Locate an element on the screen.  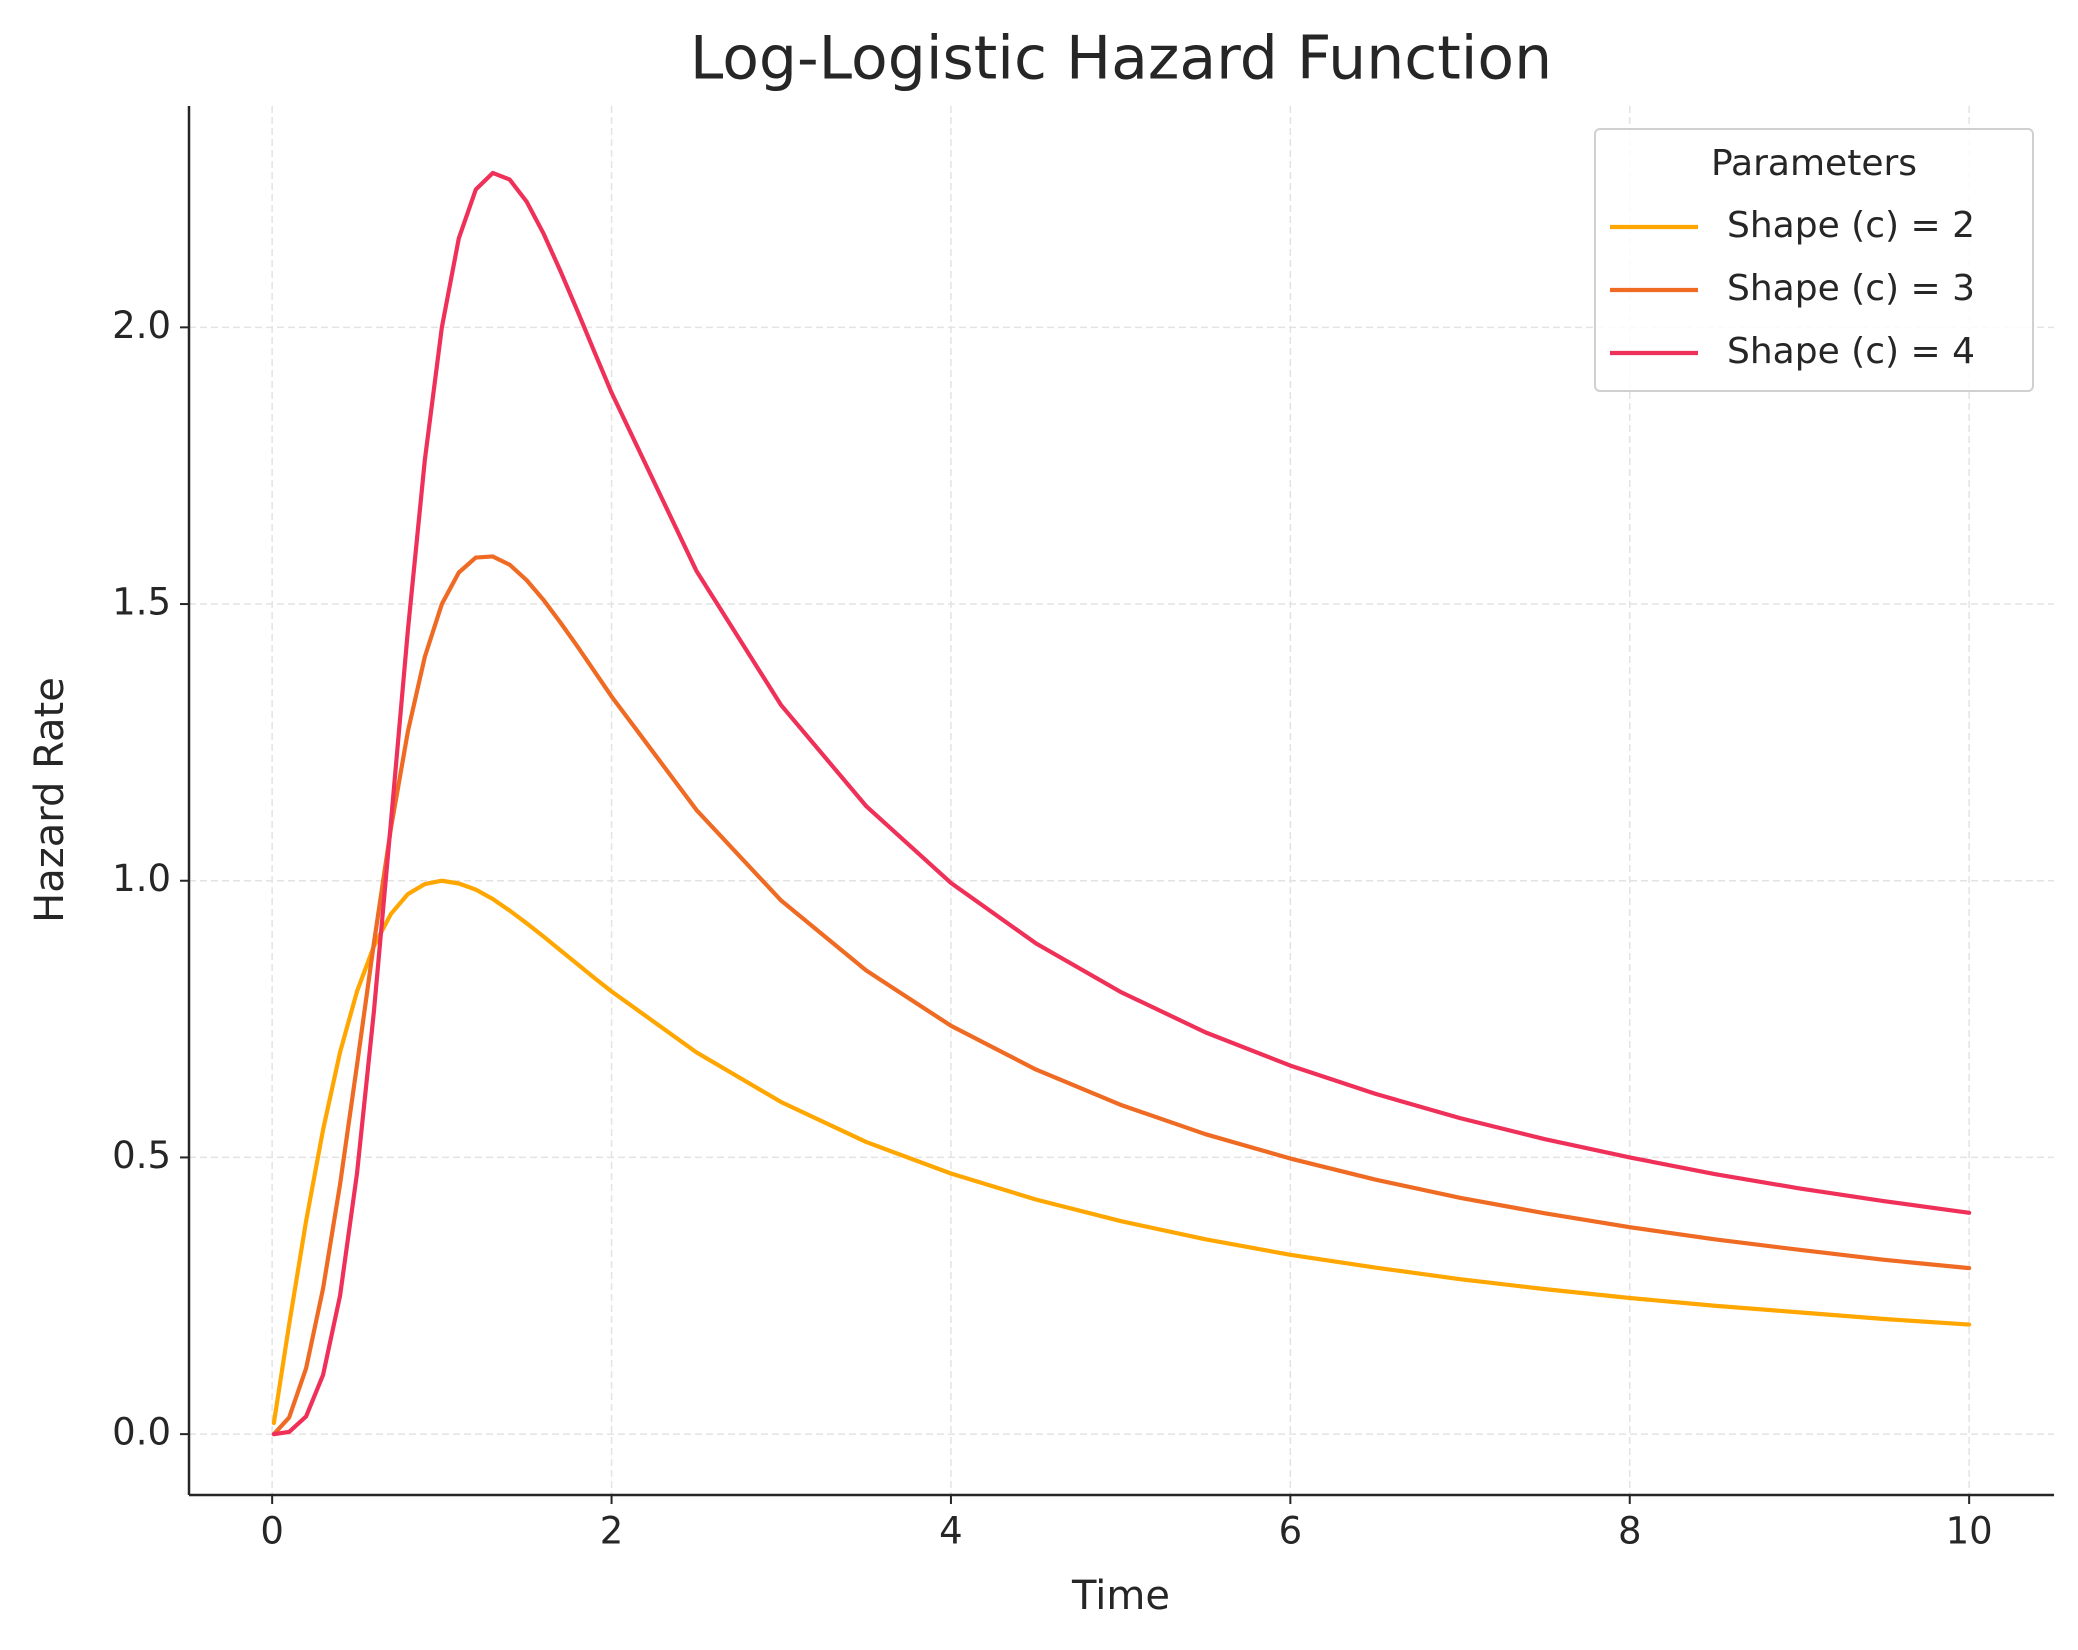
legend-title: Parameters is located at coordinates (1814, 163).